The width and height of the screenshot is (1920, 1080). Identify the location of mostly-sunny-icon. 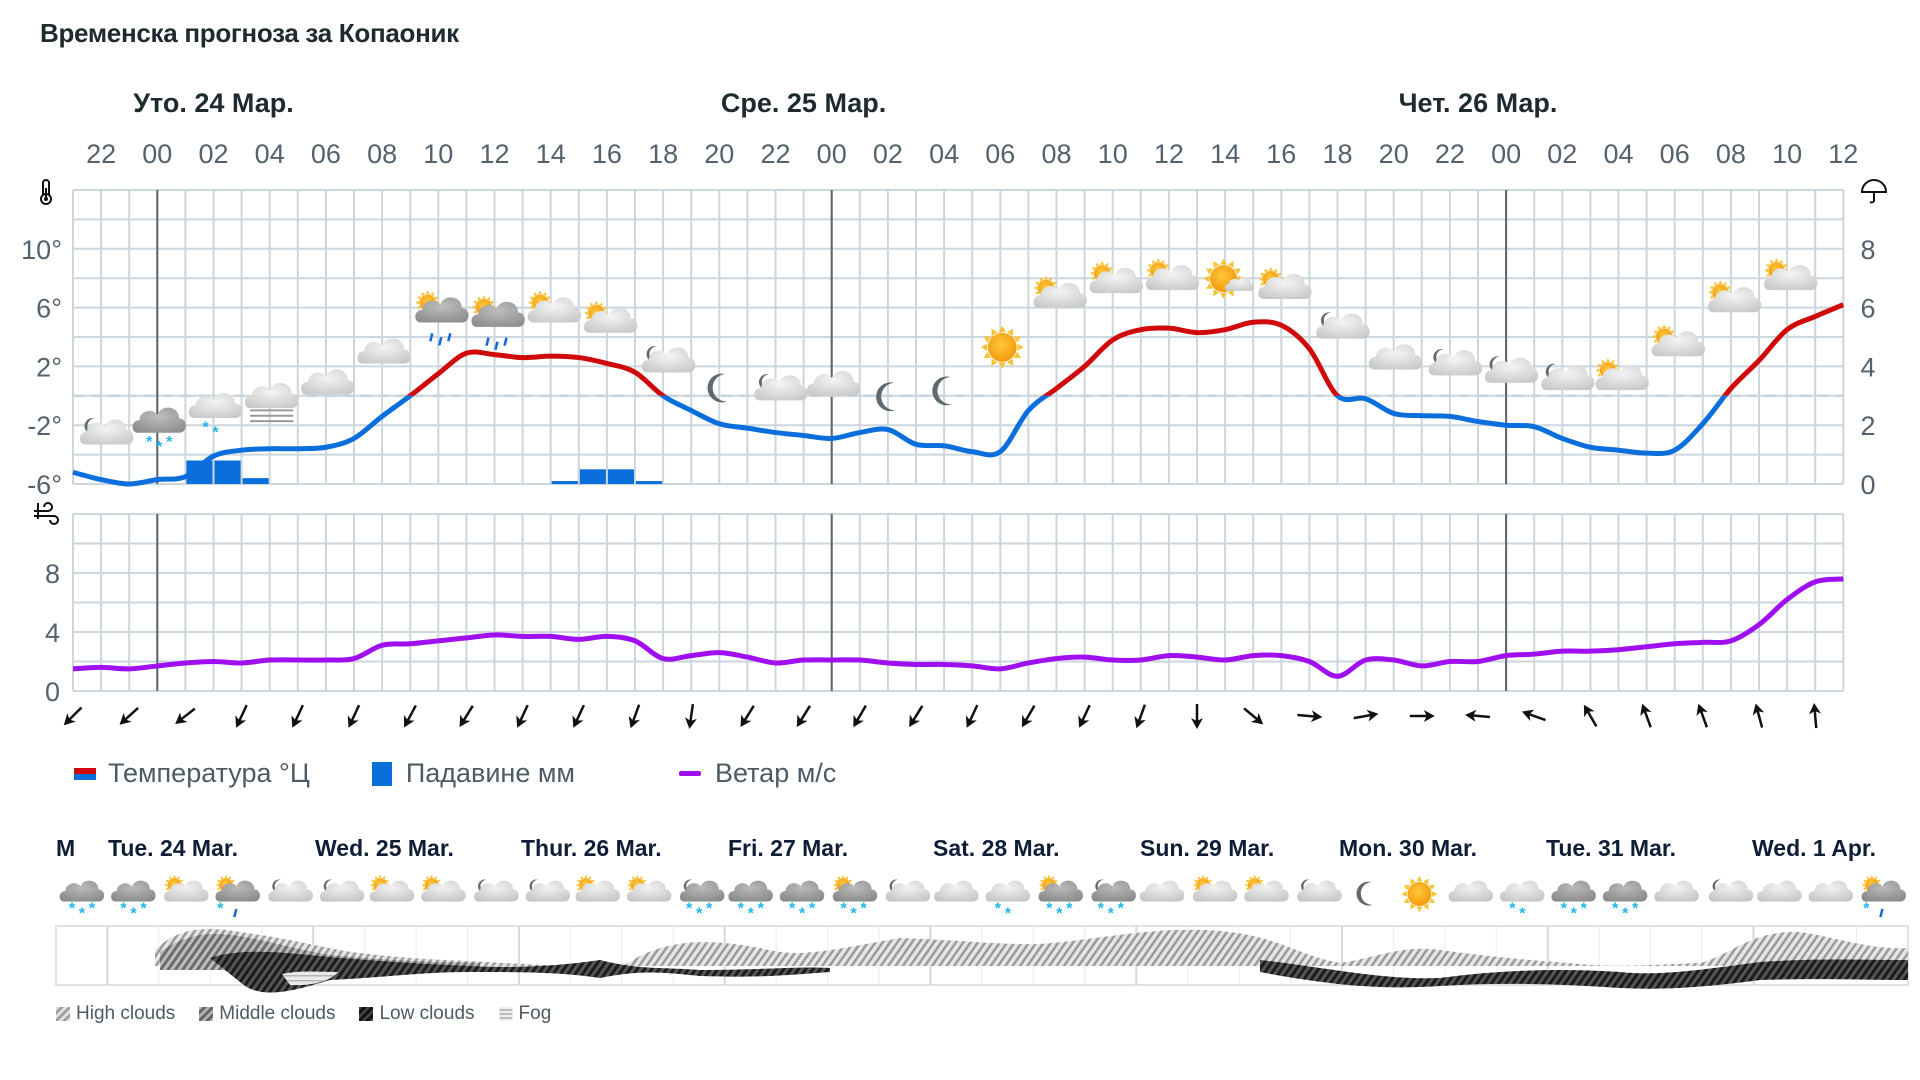
(1229, 278).